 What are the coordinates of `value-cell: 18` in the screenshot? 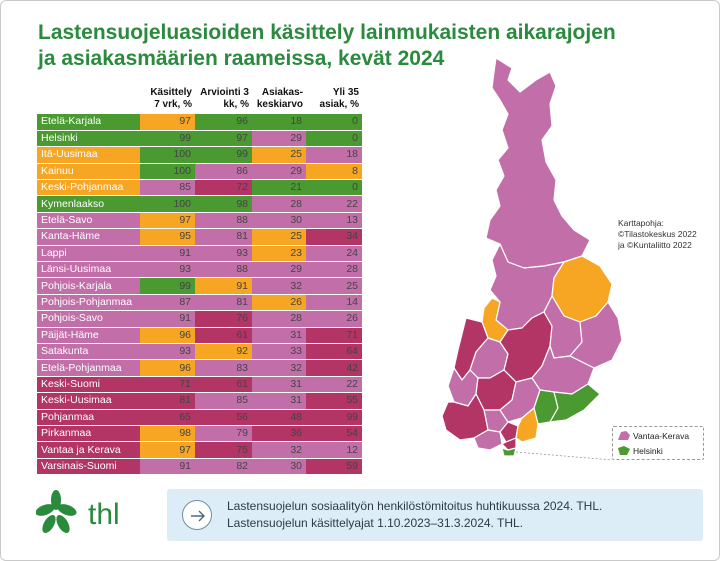 It's located at (279, 122).